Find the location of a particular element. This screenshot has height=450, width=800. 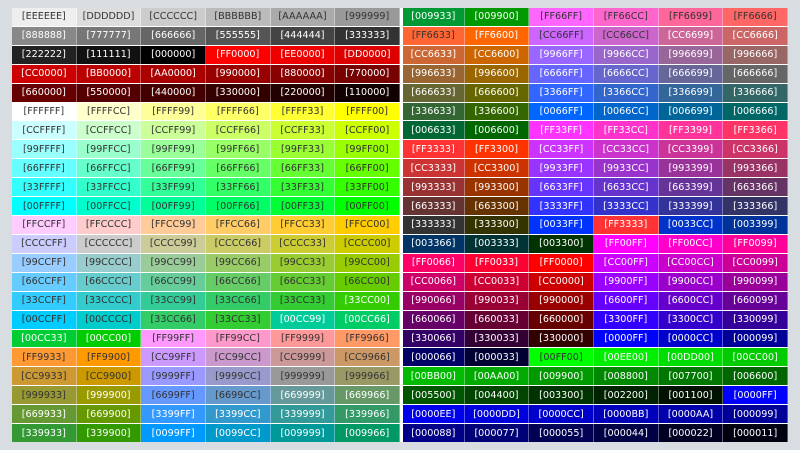

color-swatch: [001100] is located at coordinates (691, 395).